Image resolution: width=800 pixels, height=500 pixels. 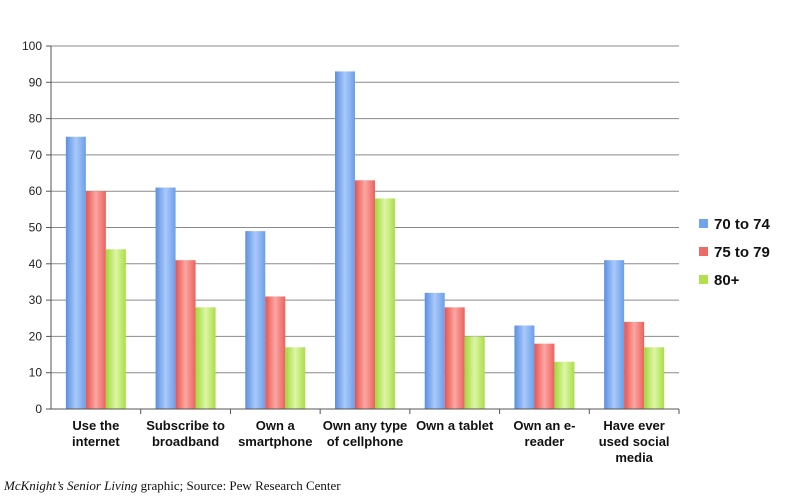 What do you see at coordinates (634, 441) in the screenshot?
I see `x-category-label: Have ever used social media` at bounding box center [634, 441].